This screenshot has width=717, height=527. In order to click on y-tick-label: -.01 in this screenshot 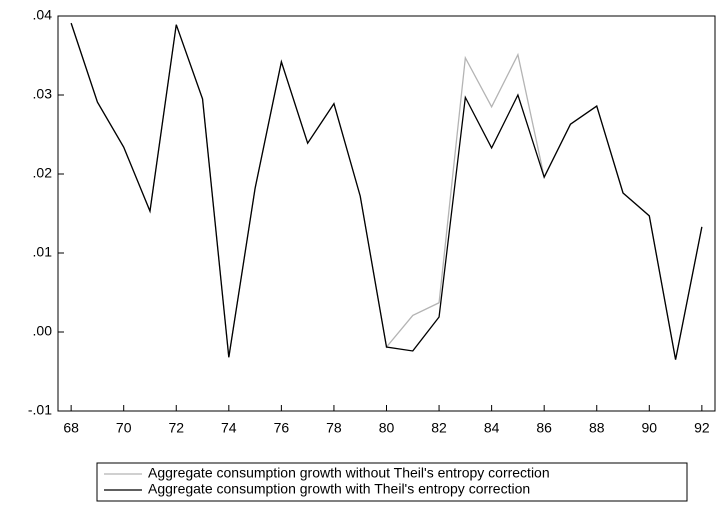, I will do `click(40, 410)`.